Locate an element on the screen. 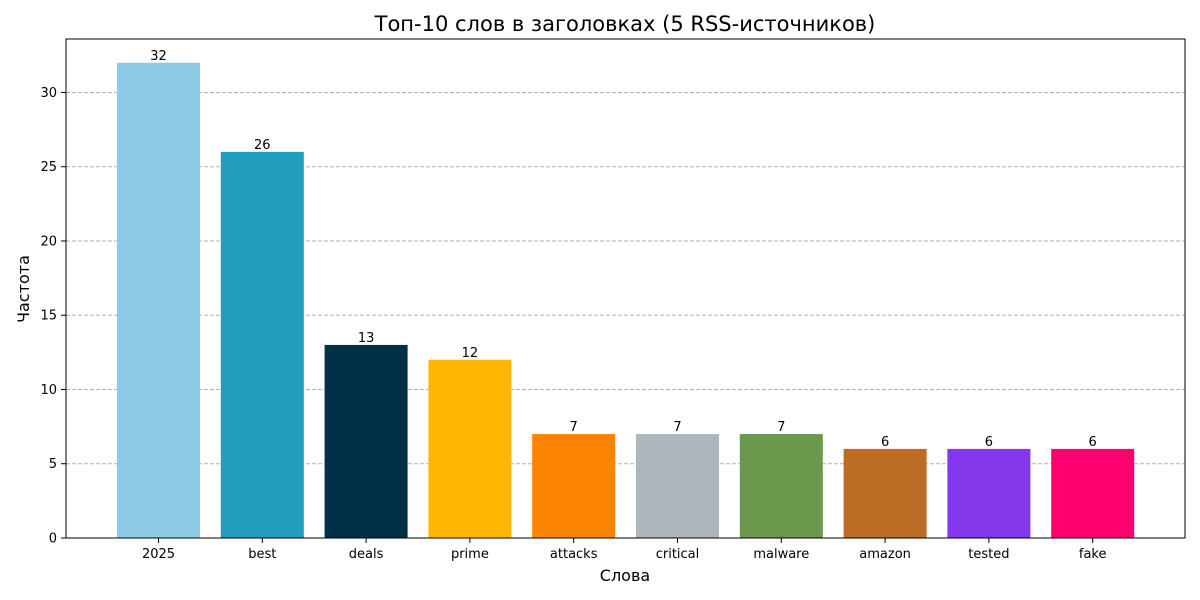  data-label-prime: 12 is located at coordinates (470, 353).